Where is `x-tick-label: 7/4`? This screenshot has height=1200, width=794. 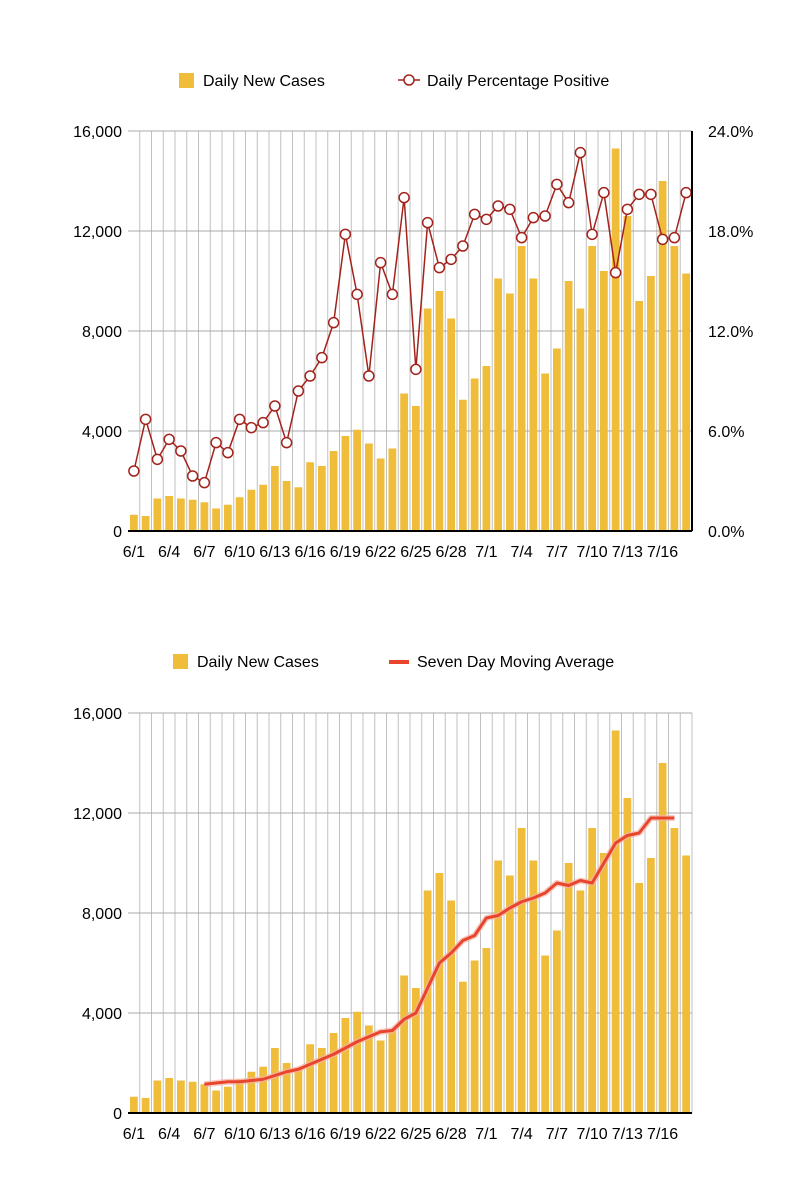
x-tick-label: 7/4 is located at coordinates (522, 552).